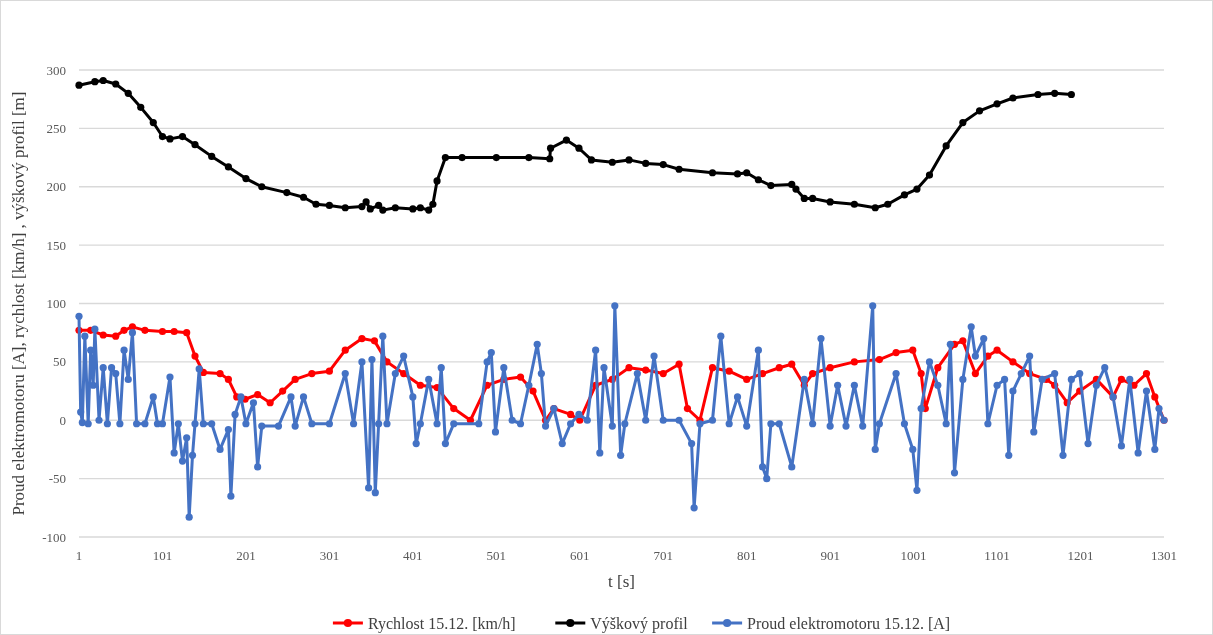  What do you see at coordinates (746, 555) in the screenshot?
I see `x-tick-label: 801` at bounding box center [746, 555].